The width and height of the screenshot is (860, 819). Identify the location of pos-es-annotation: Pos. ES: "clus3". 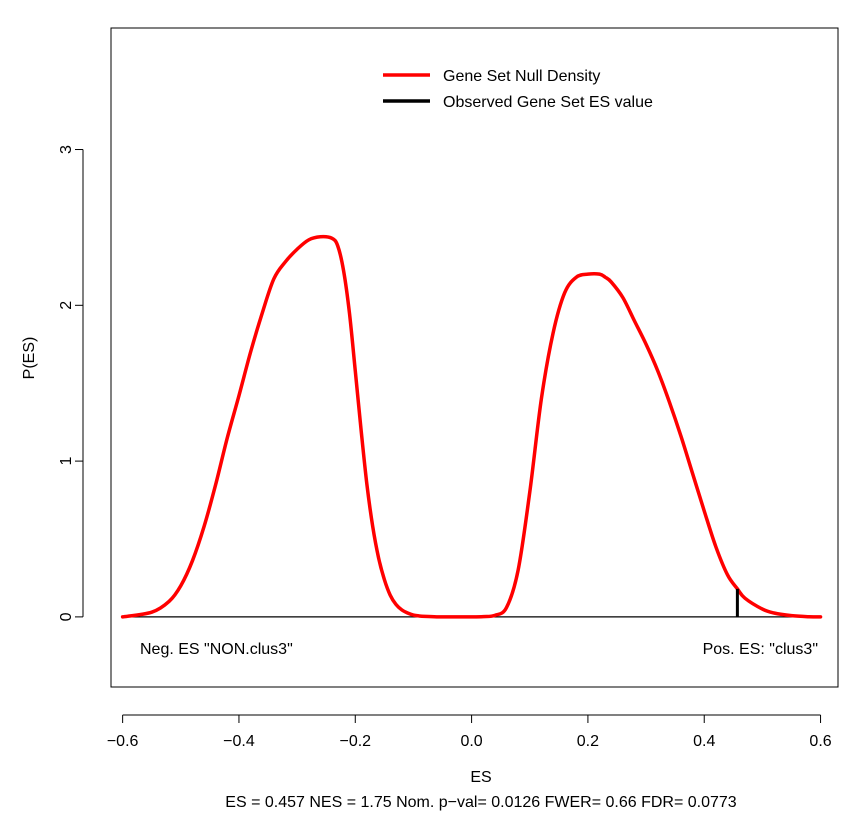
(760, 649).